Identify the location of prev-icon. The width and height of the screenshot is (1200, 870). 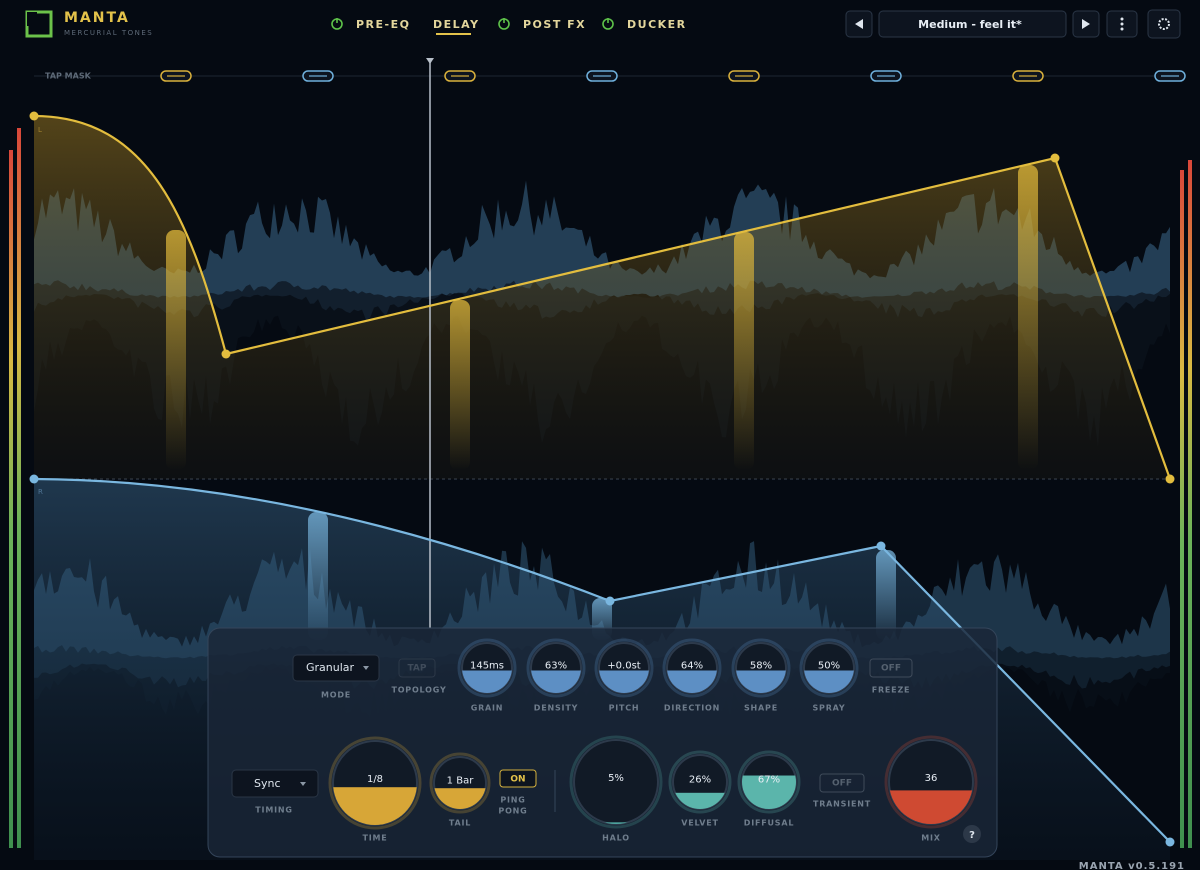
(859, 24).